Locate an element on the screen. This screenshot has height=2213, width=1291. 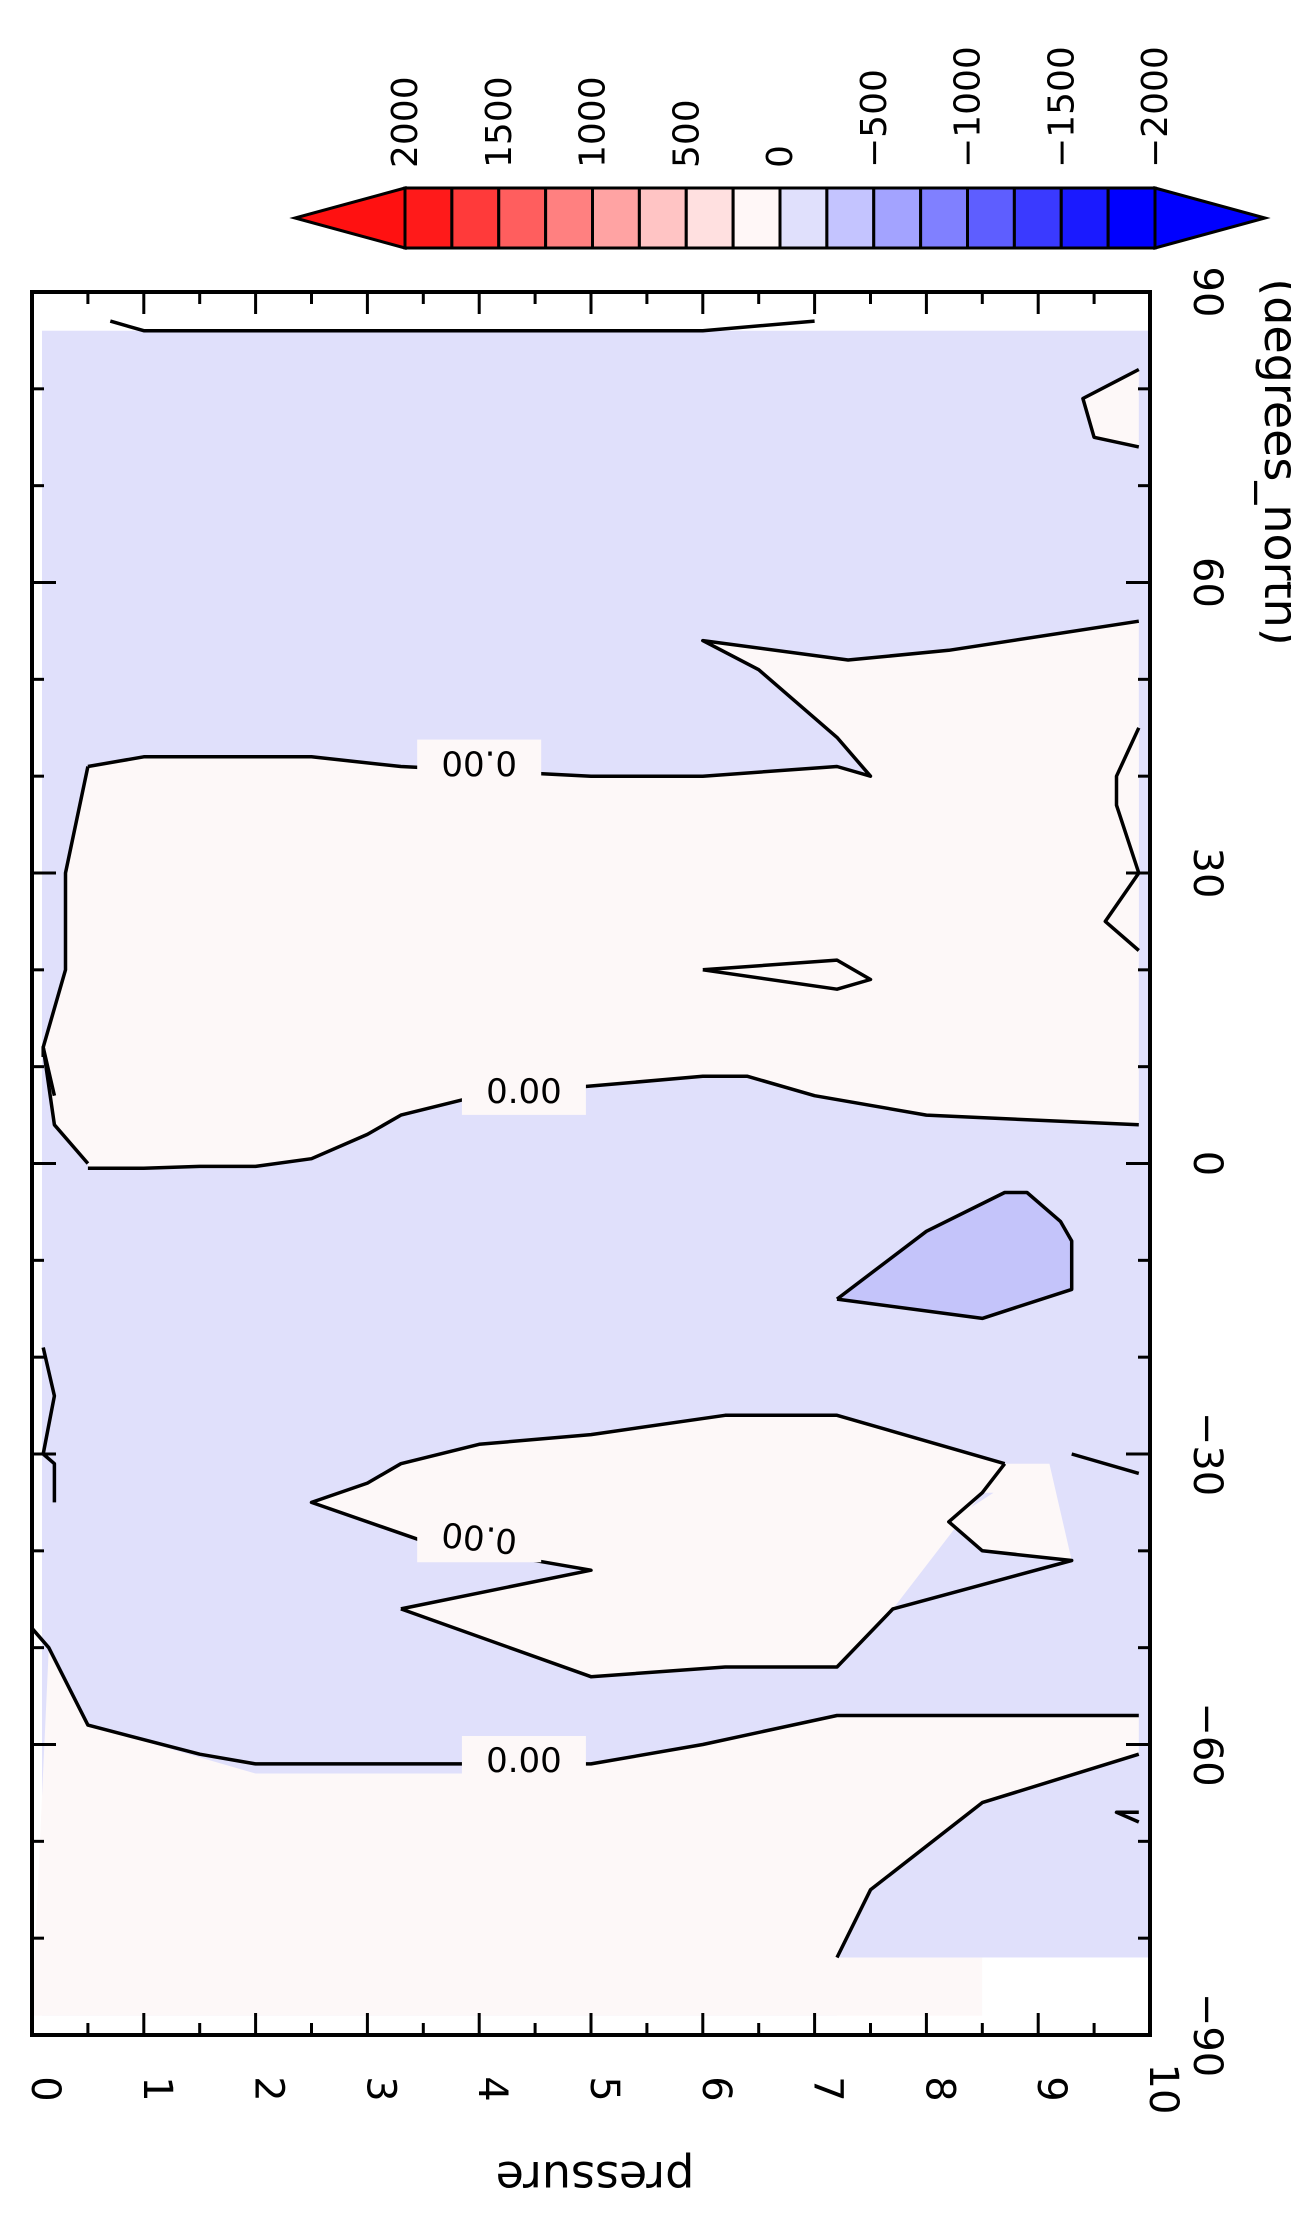
y-axis-title: (degrees_north) is located at coordinates (1272, 461).